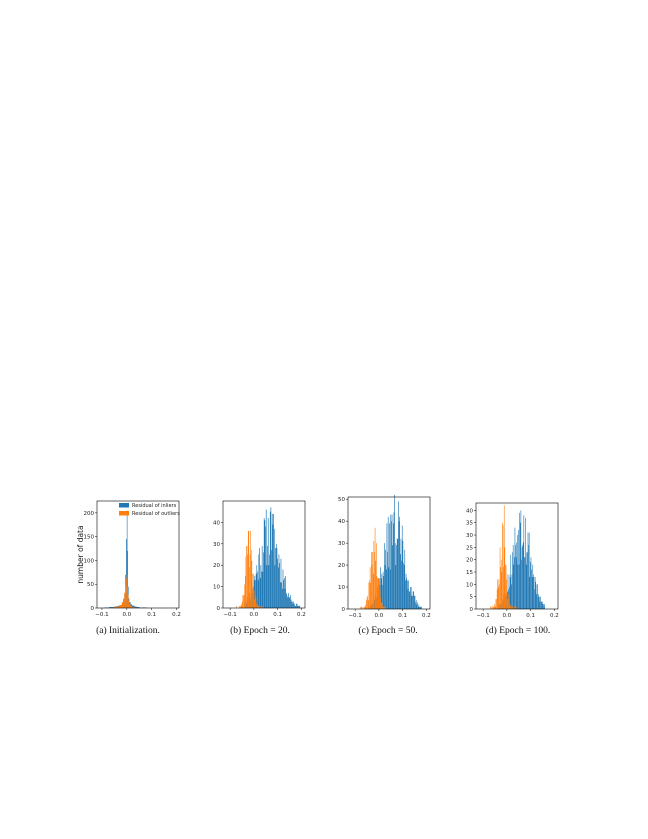 The height and width of the screenshot is (839, 648). What do you see at coordinates (530, 616) in the screenshot?
I see `x-tick-label: 0.1` at bounding box center [530, 616].